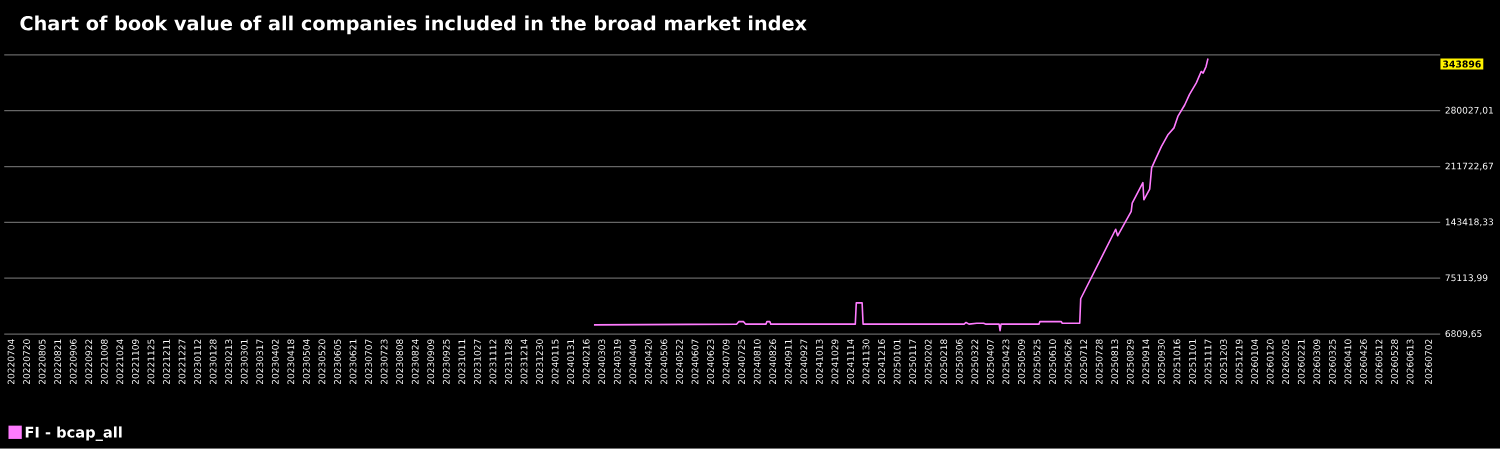  I want to click on x-tick-label: 20240303, so click(602, 362).